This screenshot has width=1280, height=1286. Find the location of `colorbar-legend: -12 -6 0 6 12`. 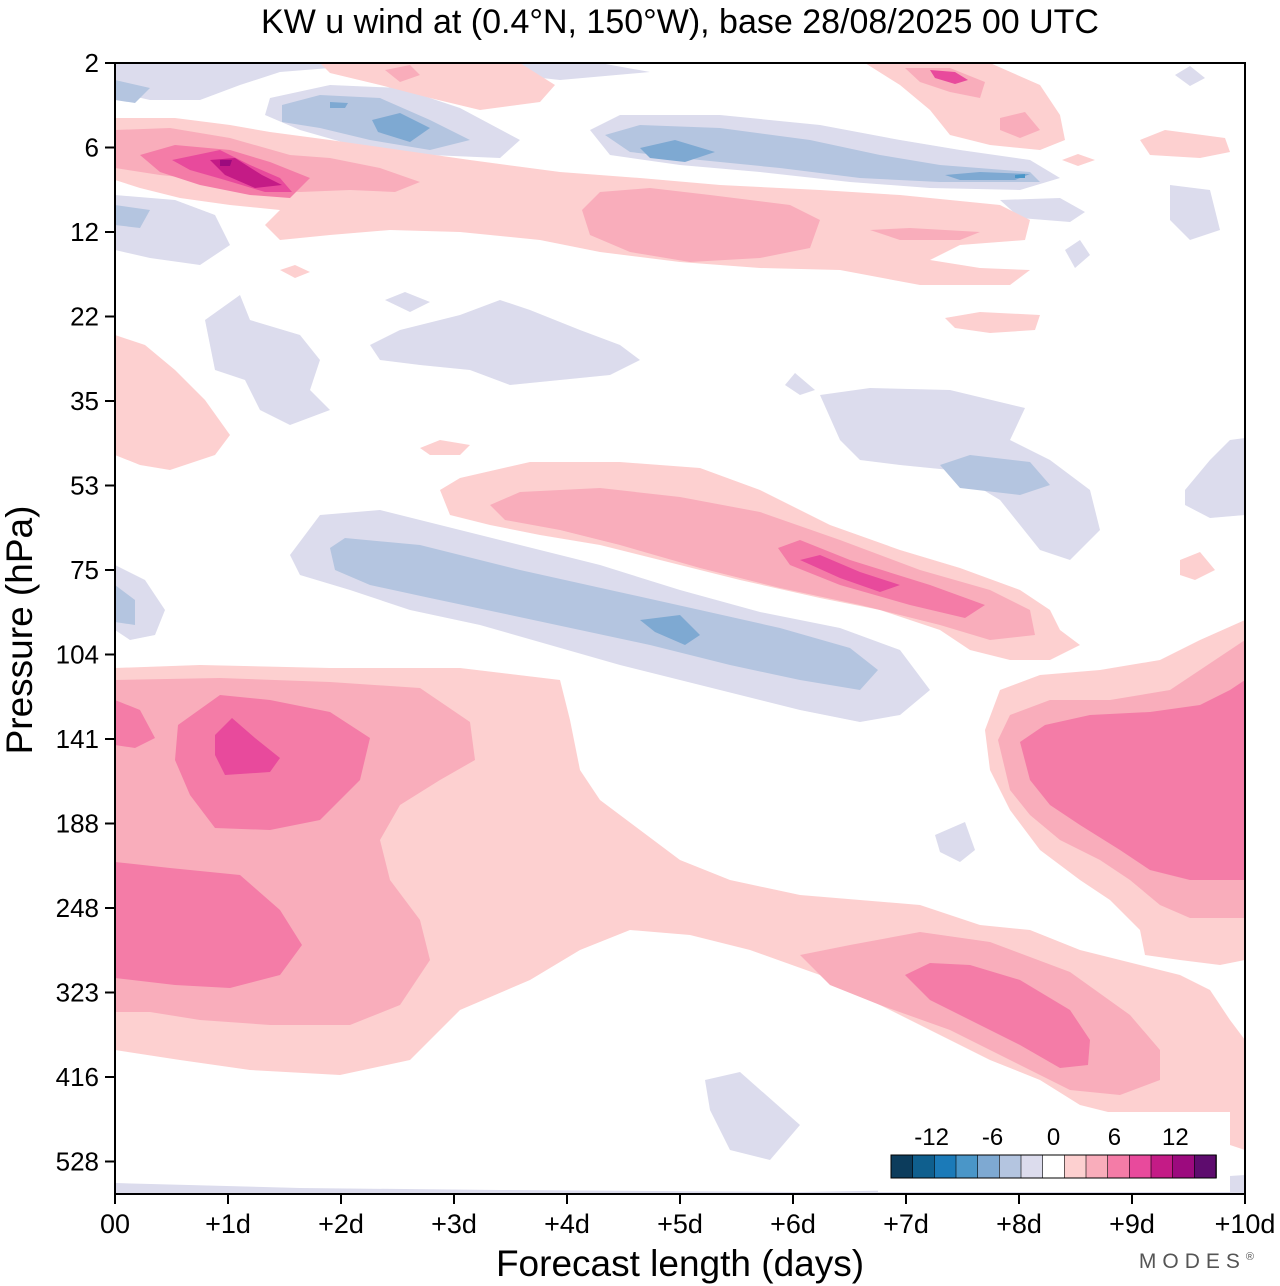

colorbar-legend: -12 -6 0 6 12 is located at coordinates (1054, 1152).